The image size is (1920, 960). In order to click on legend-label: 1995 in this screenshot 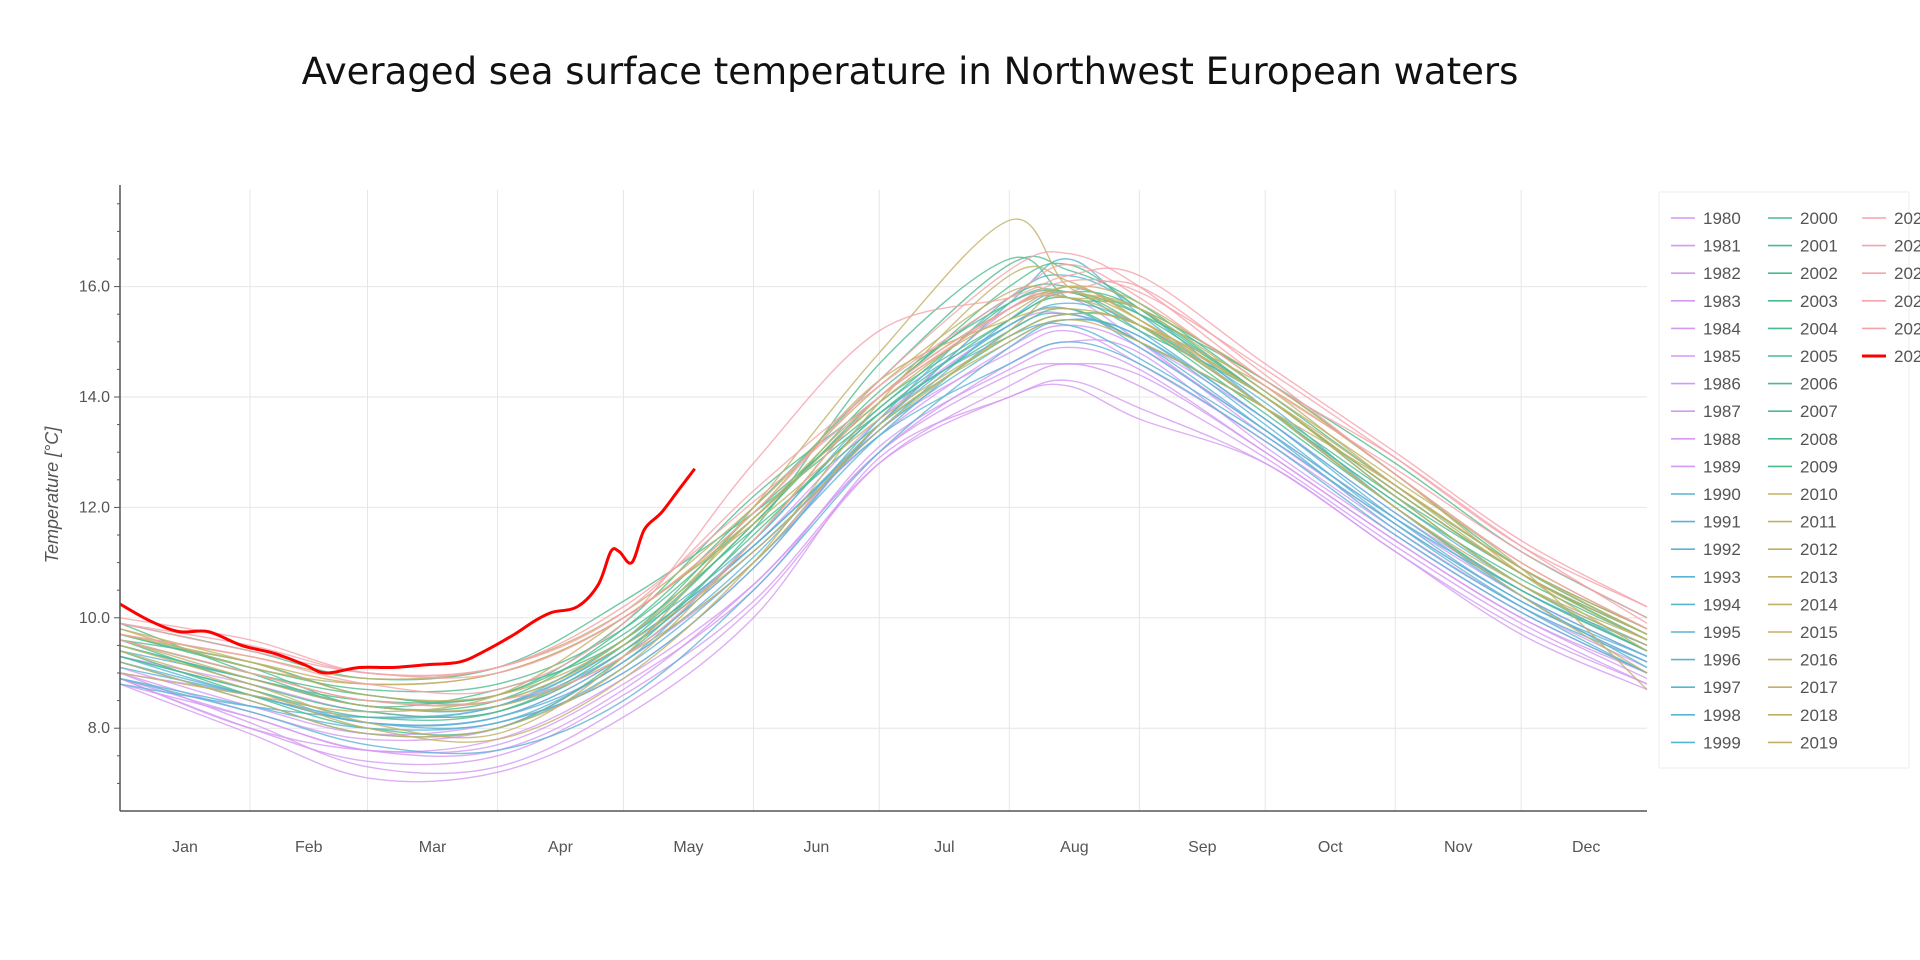, I will do `click(1722, 632)`.